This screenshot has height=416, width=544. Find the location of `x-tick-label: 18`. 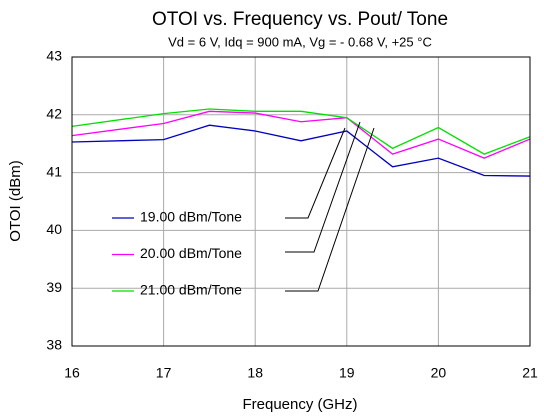

x-tick-label: 18 is located at coordinates (255, 373).